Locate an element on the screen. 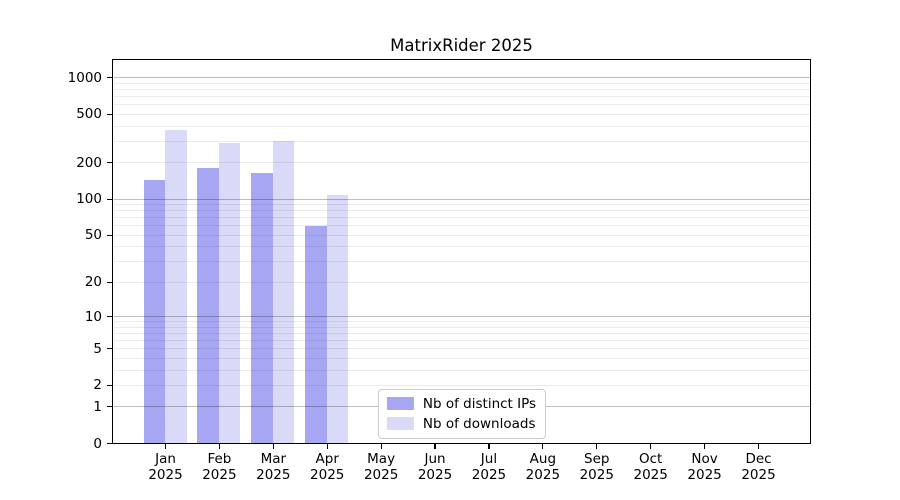  x-tick-label: Sep 2025 is located at coordinates (597, 467).